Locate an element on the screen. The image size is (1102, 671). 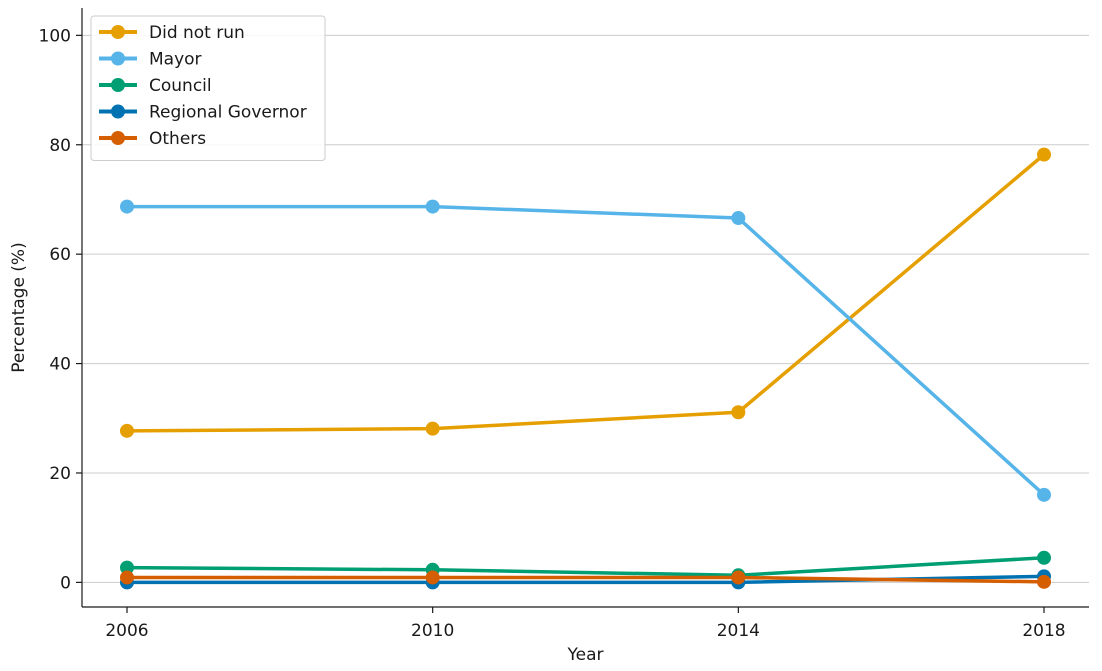
legend-label: Did not run is located at coordinates (197, 33).